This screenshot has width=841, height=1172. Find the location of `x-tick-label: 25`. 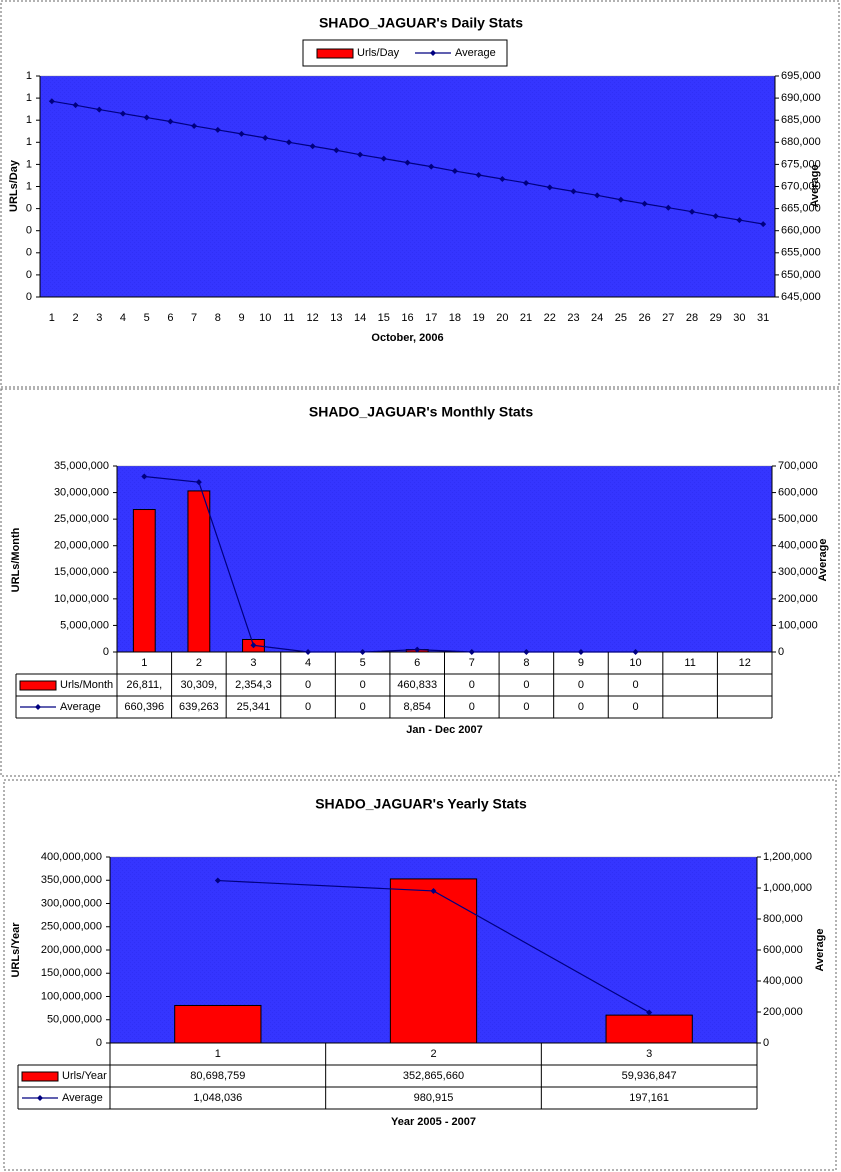

x-tick-label: 25 is located at coordinates (621, 318).